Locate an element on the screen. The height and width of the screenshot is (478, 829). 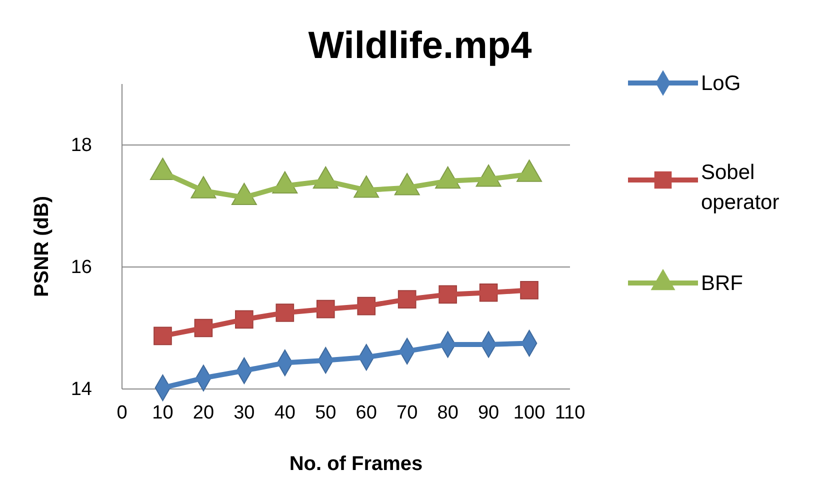
chart-title: Wildlife.mp4 is located at coordinates (420, 46).